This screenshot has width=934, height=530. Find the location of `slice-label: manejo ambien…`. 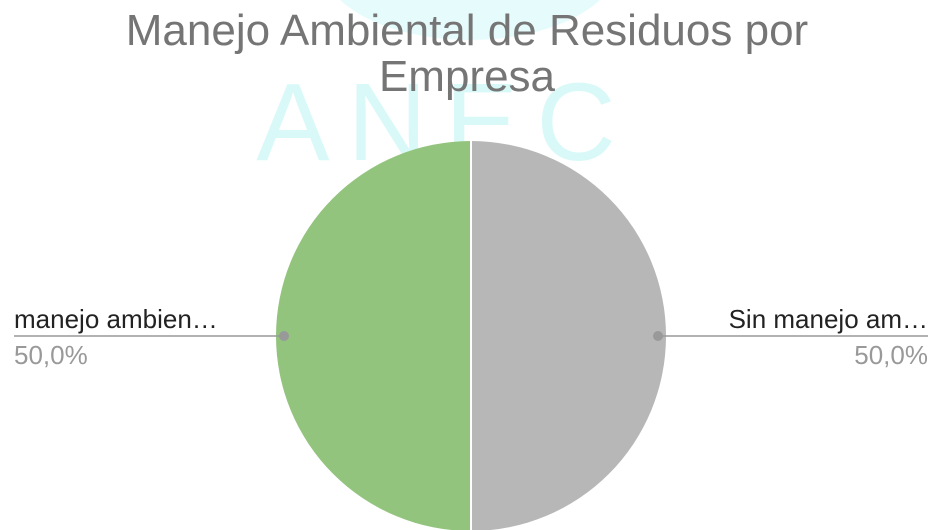

slice-label: manejo ambien… is located at coordinates (116, 319).